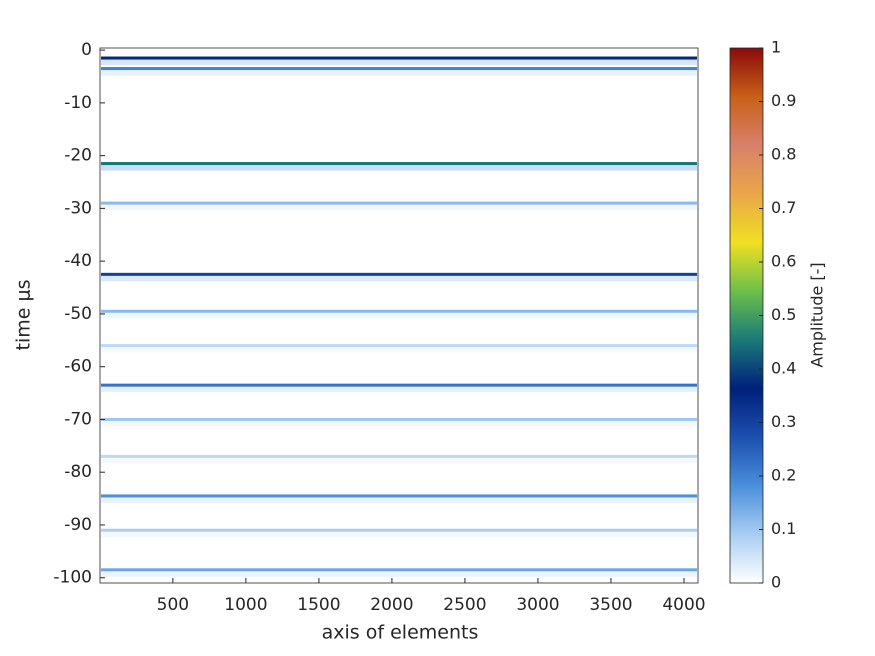 The height and width of the screenshot is (656, 875). I want to click on x-tick-label: 2500, so click(464, 605).